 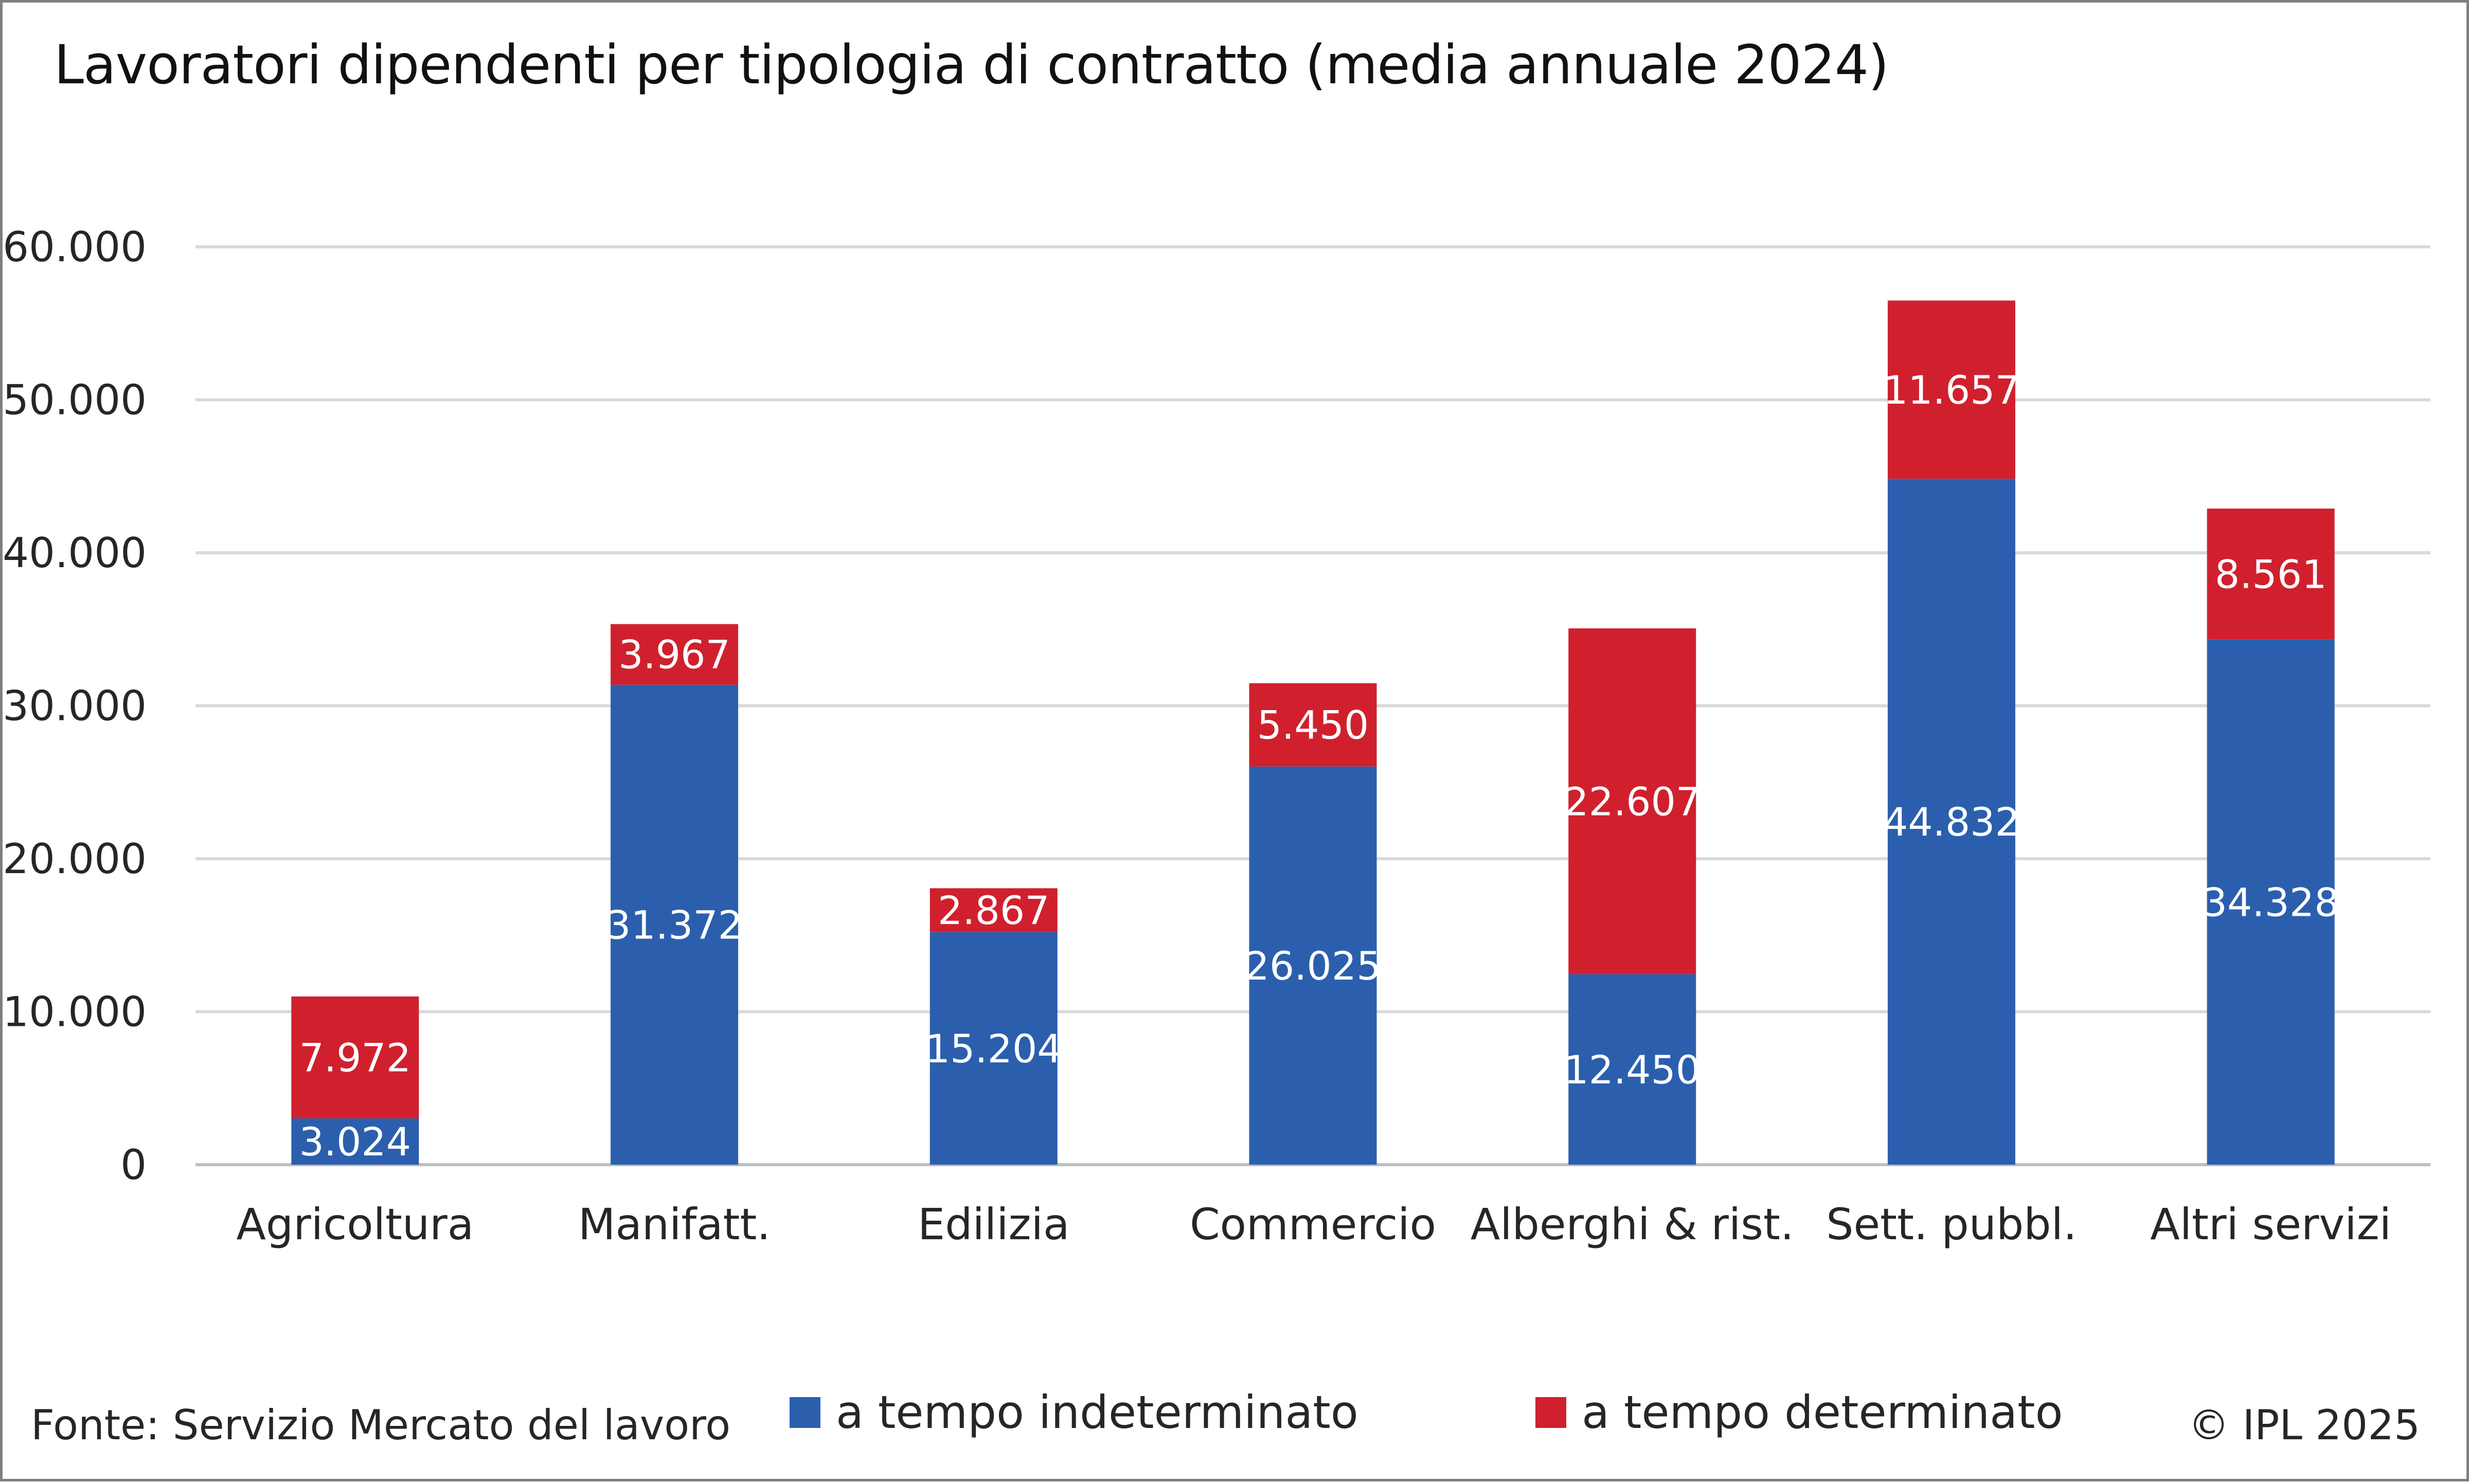 What do you see at coordinates (994, 1224) in the screenshot?
I see `x-tick-label: Edilizia` at bounding box center [994, 1224].